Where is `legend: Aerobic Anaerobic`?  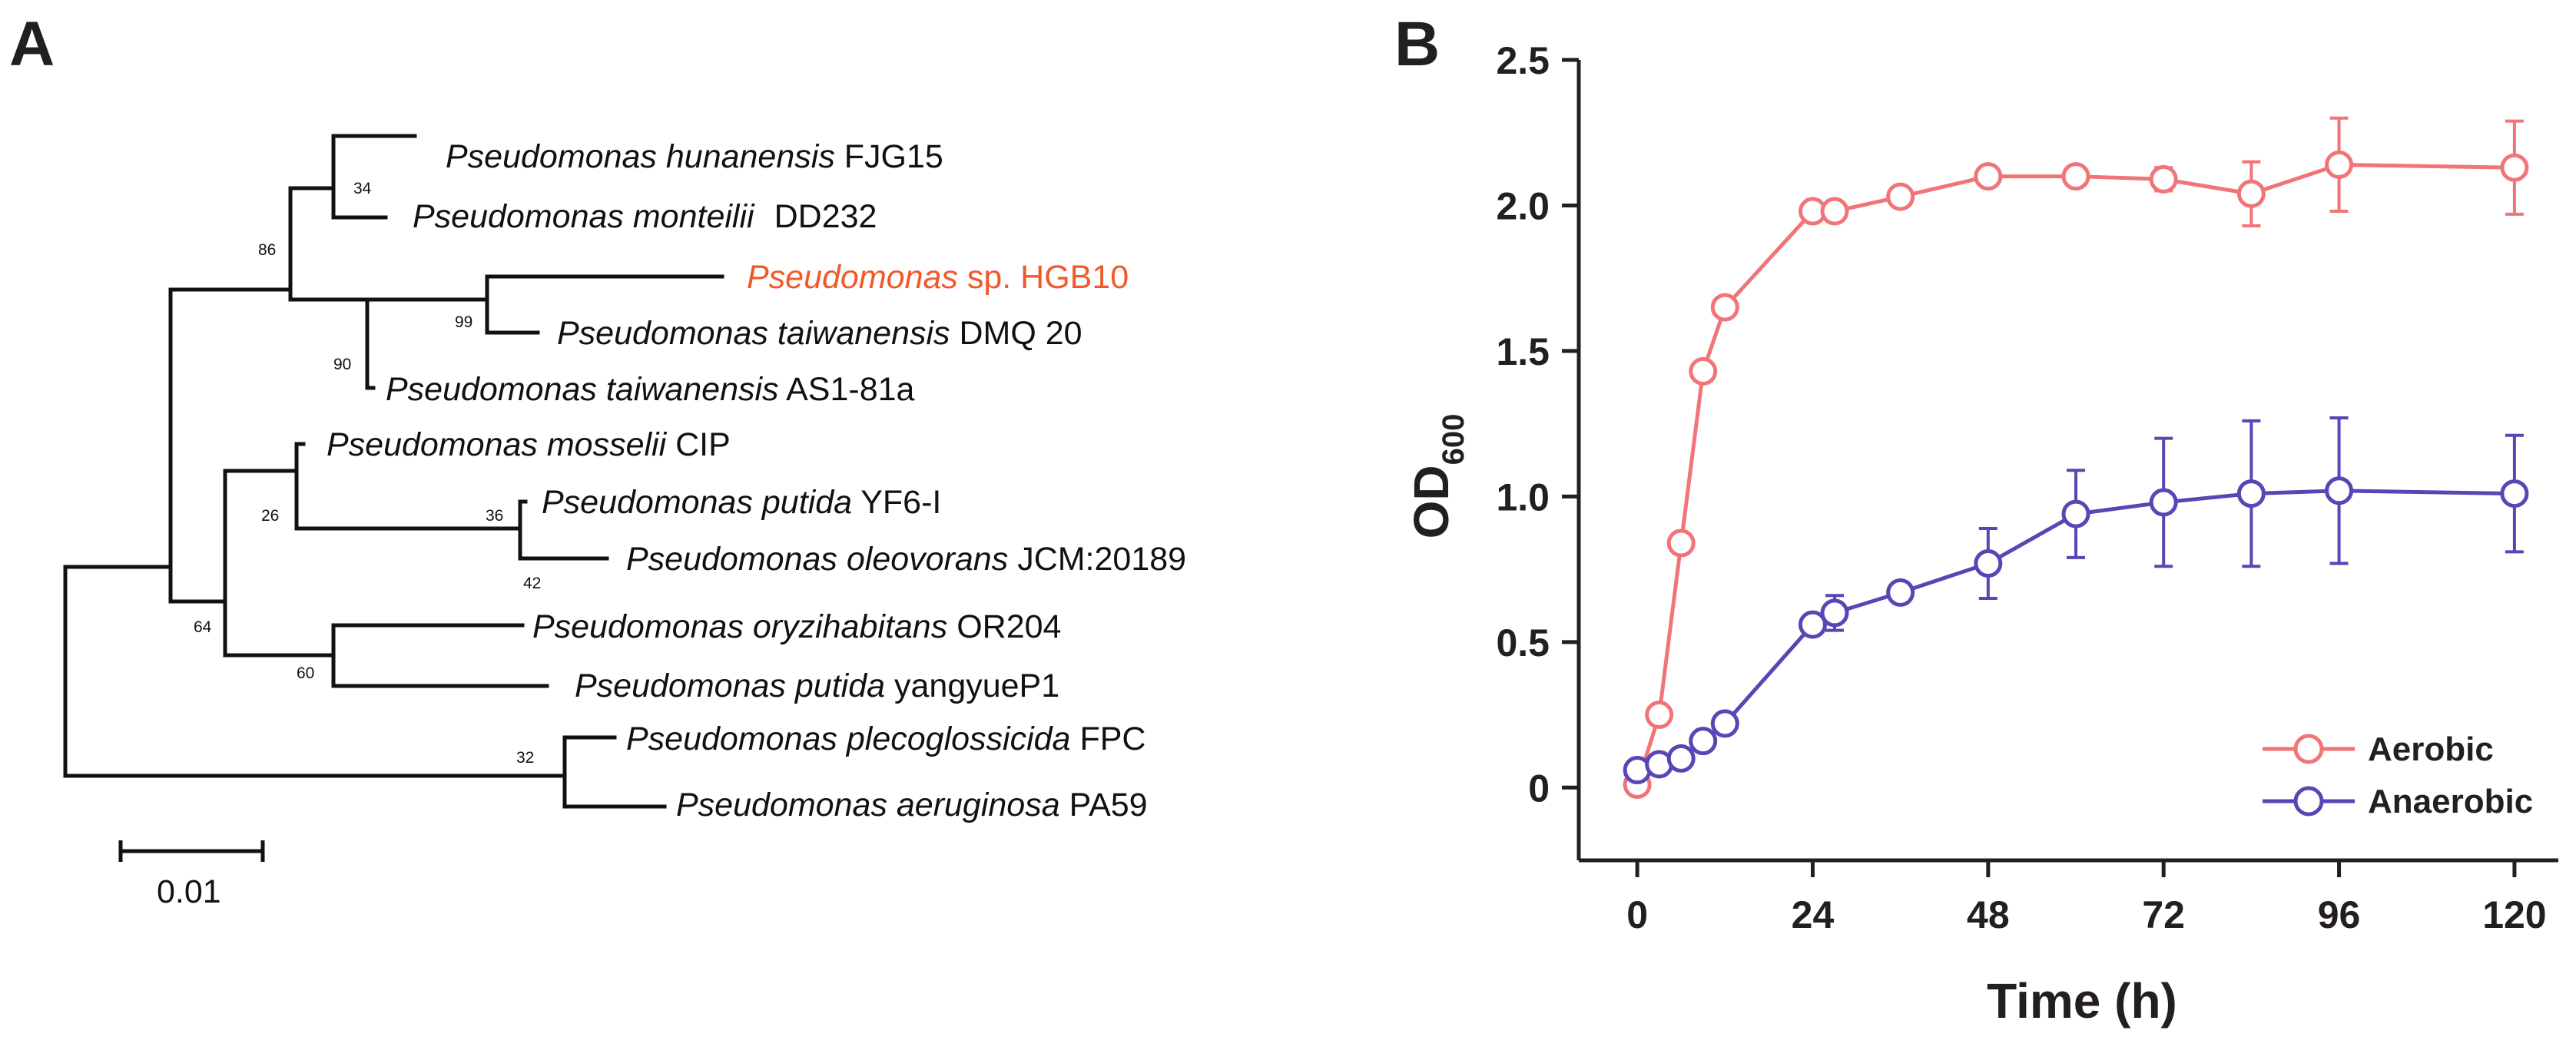 legend: Aerobic Anaerobic is located at coordinates (2398, 775).